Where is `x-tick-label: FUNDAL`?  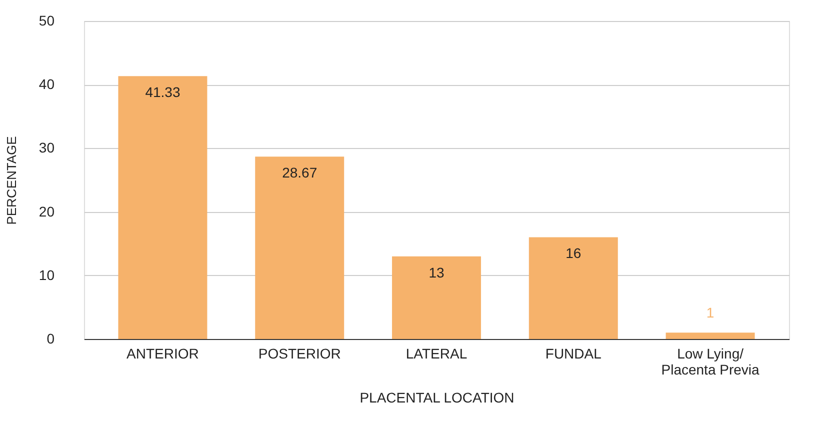 x-tick-label: FUNDAL is located at coordinates (573, 354).